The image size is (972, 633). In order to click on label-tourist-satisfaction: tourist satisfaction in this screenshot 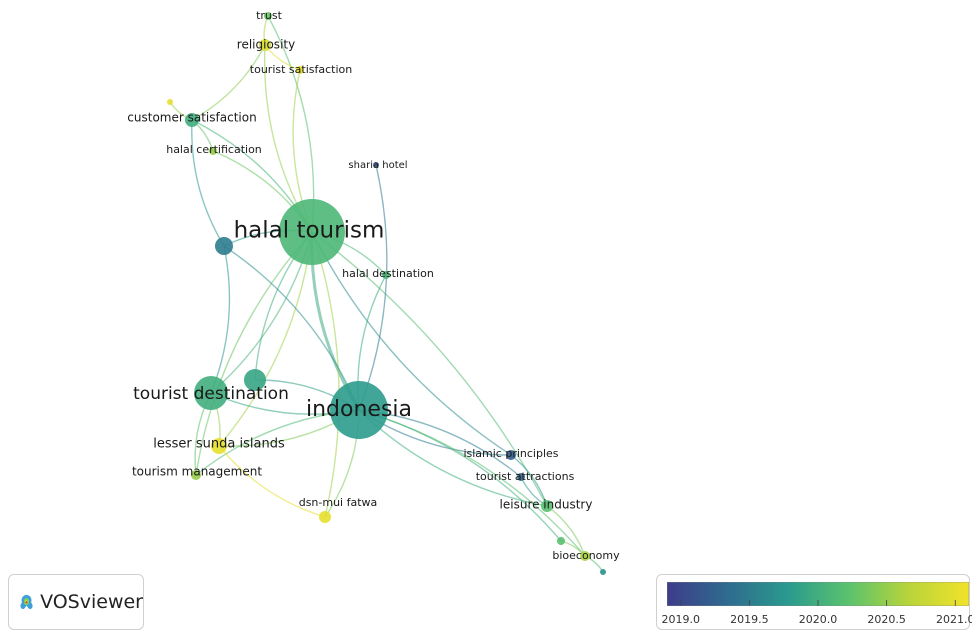, I will do `click(301, 69)`.